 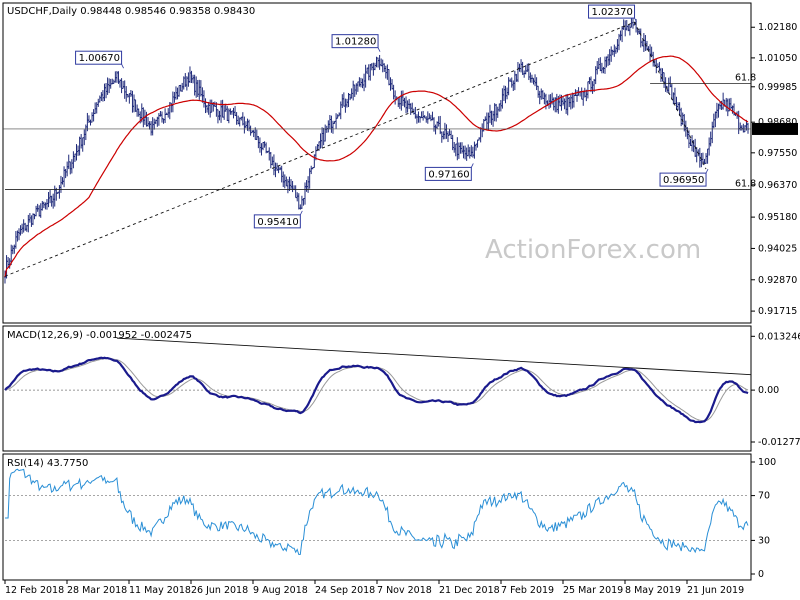 I want to click on swing-price-callout: 1.01280, so click(x=356, y=43).